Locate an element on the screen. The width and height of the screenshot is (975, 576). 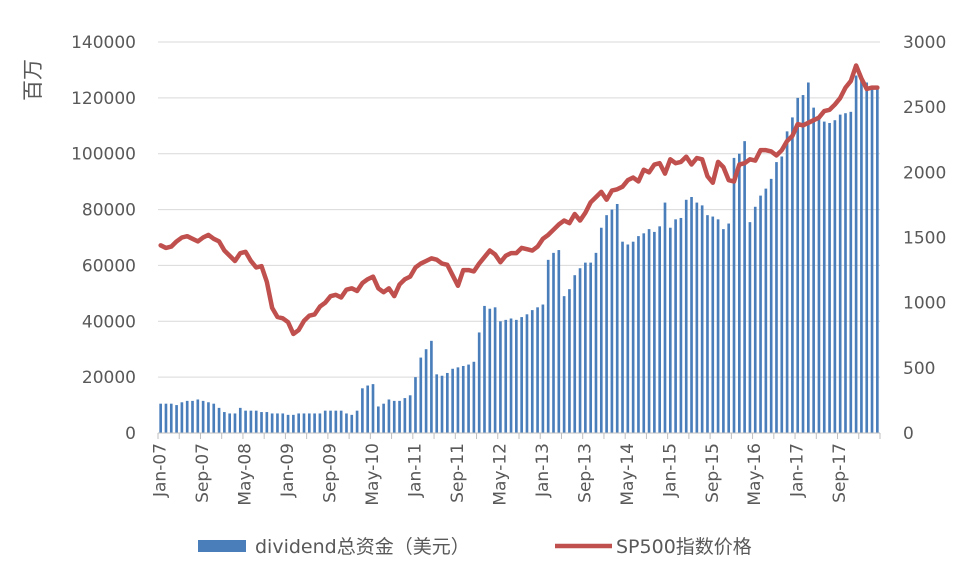
right-axis-tick-label: 1500 is located at coordinates (924, 239).